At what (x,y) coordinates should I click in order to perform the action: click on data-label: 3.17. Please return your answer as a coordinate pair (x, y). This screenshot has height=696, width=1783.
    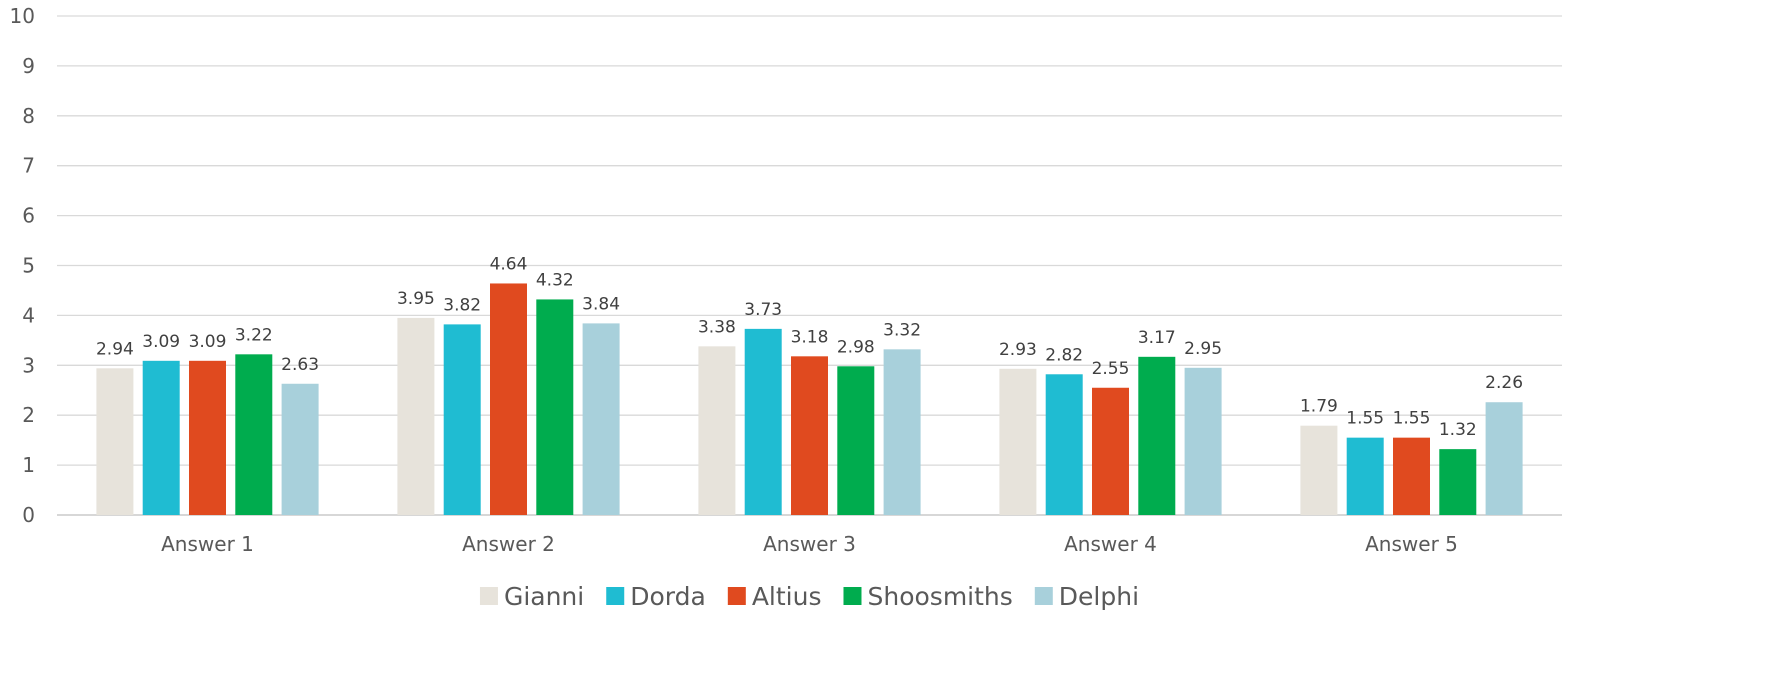
    Looking at the image, I should click on (1157, 338).